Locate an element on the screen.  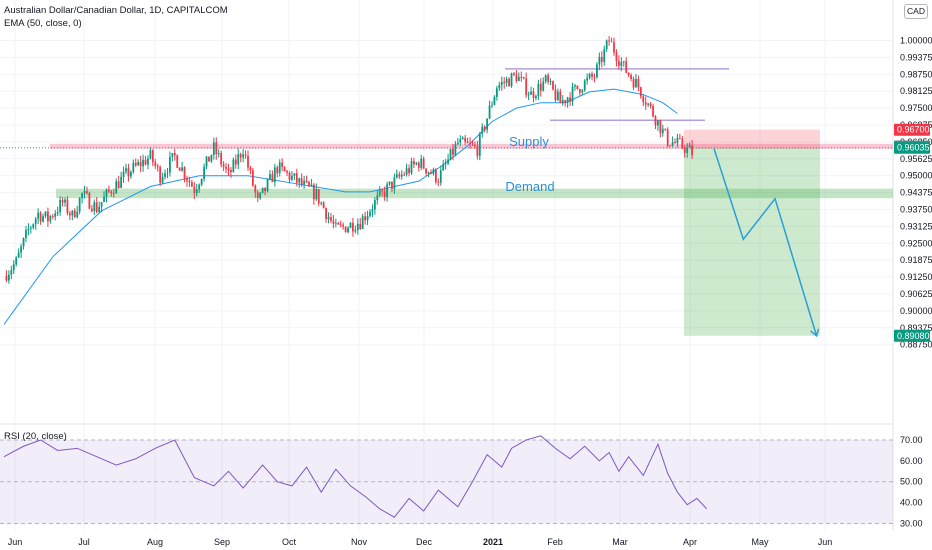
rsi-legend: RSI (20, close) is located at coordinates (35, 436).